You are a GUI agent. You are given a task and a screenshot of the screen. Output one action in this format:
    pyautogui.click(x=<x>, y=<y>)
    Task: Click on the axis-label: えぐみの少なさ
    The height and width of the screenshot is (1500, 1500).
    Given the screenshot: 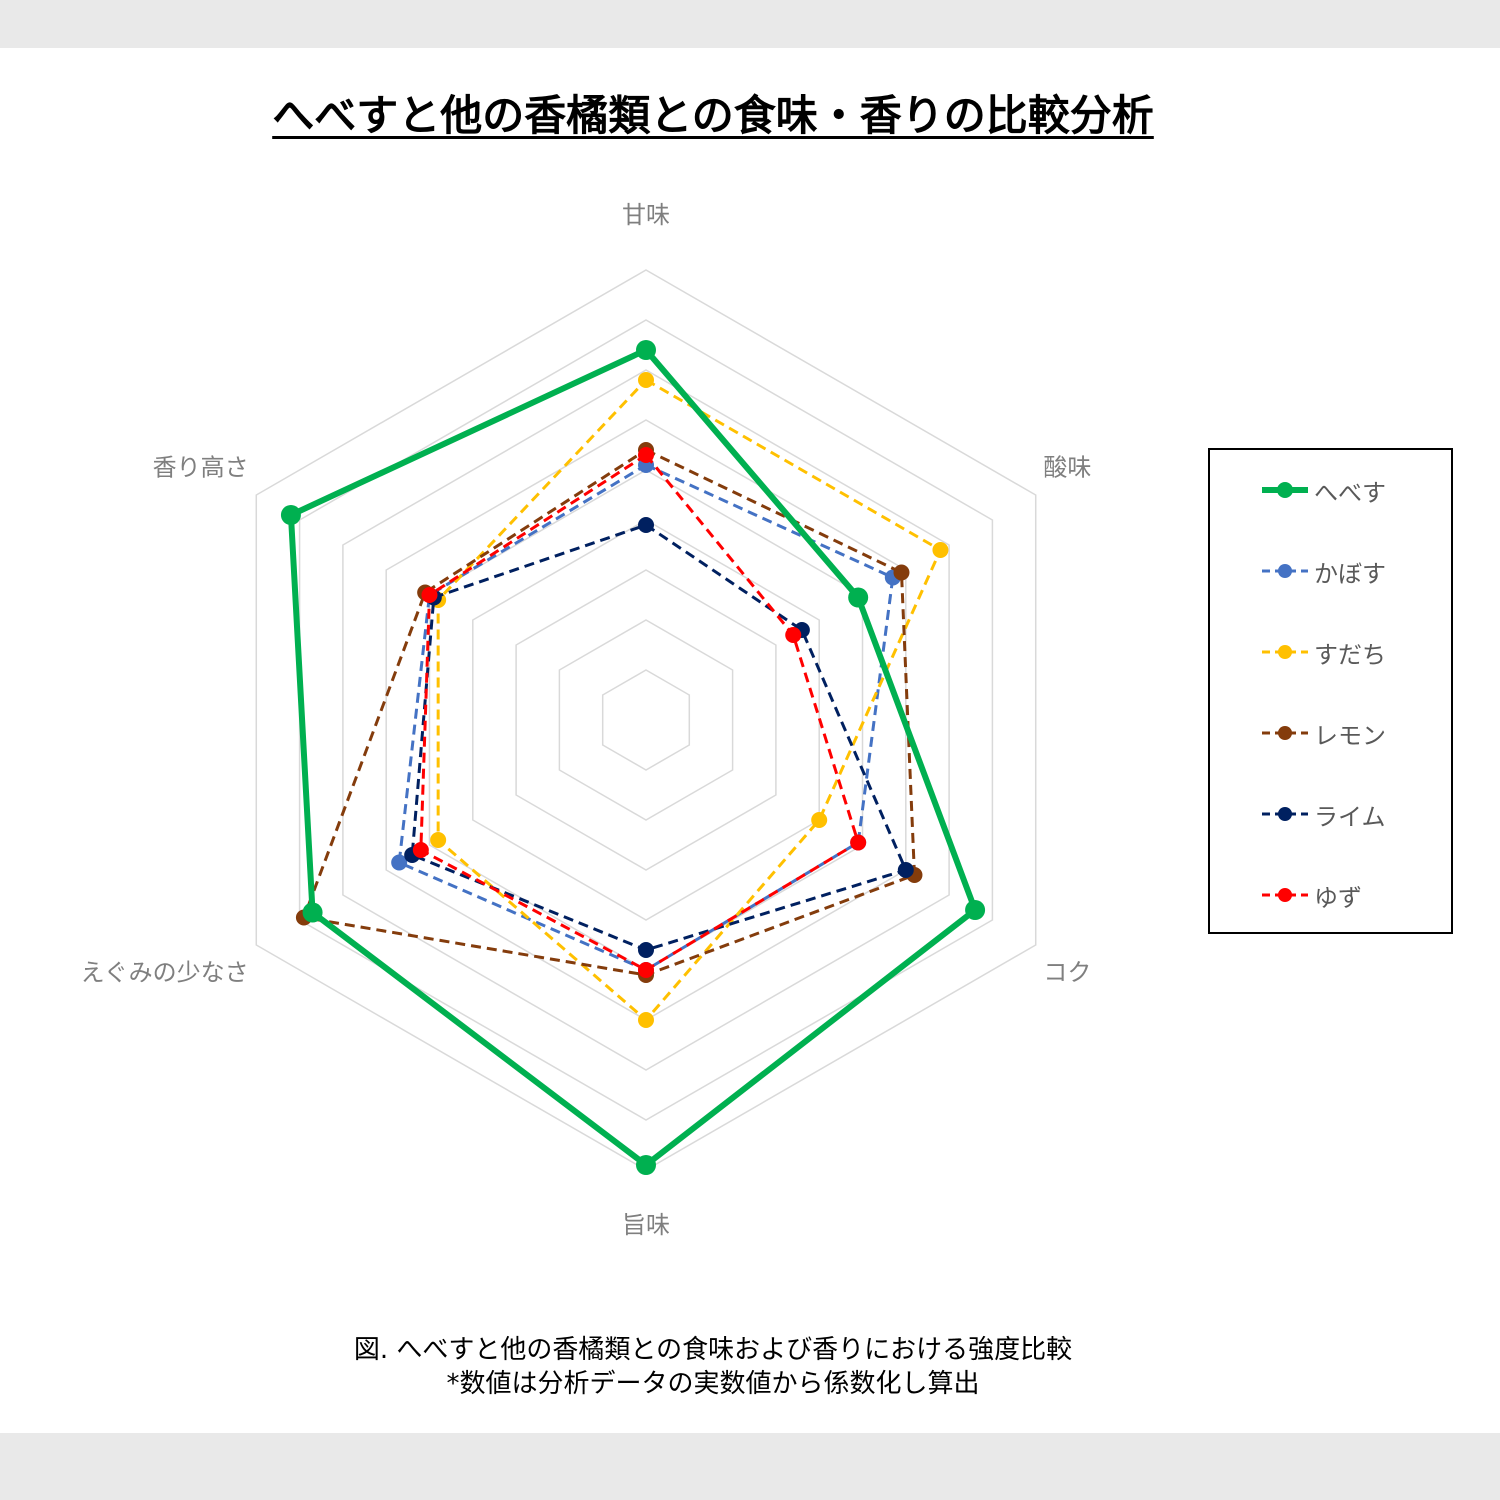 What is the action you would take?
    pyautogui.click(x=165, y=973)
    